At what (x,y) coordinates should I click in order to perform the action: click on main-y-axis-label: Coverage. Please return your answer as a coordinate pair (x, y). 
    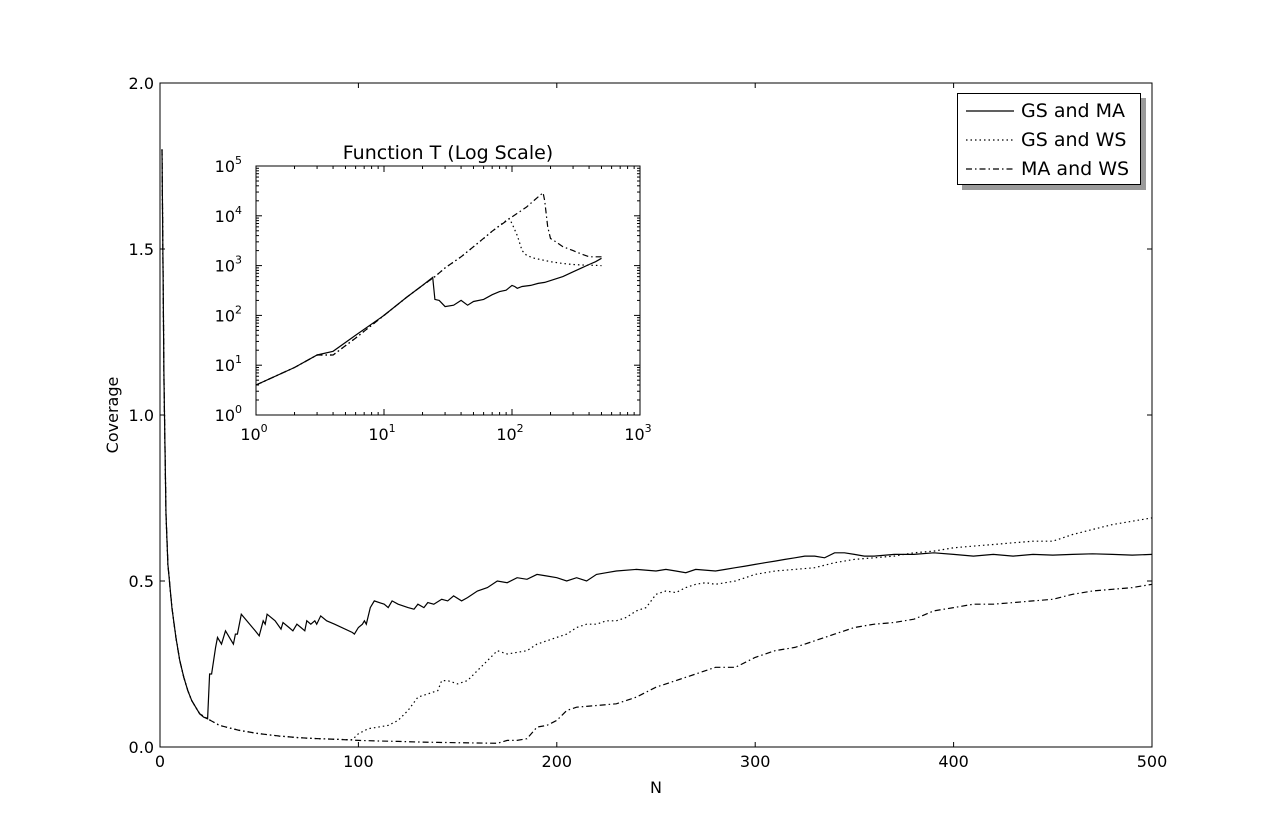
    Looking at the image, I should click on (112, 415).